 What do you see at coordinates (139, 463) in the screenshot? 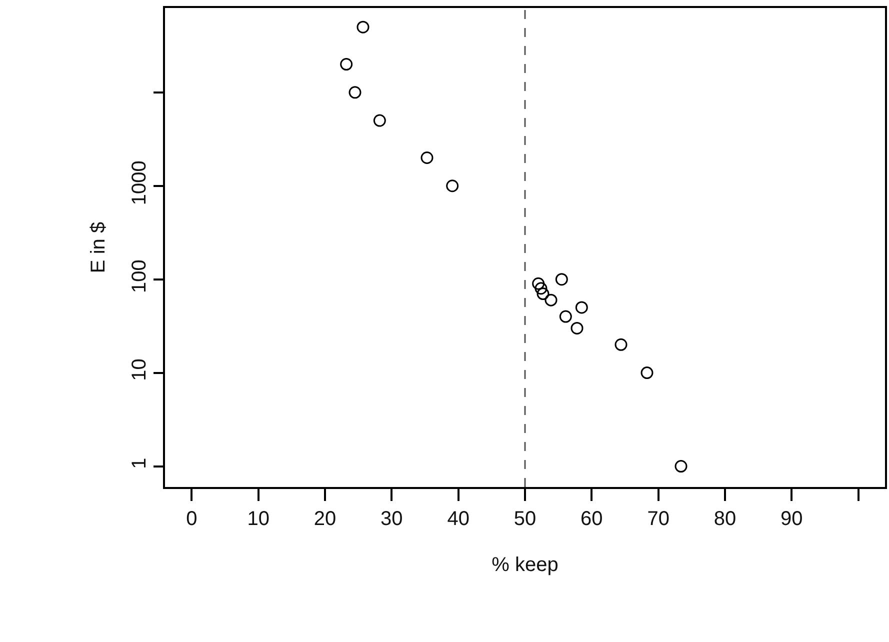
I see `y-tick-label: 1` at bounding box center [139, 463].